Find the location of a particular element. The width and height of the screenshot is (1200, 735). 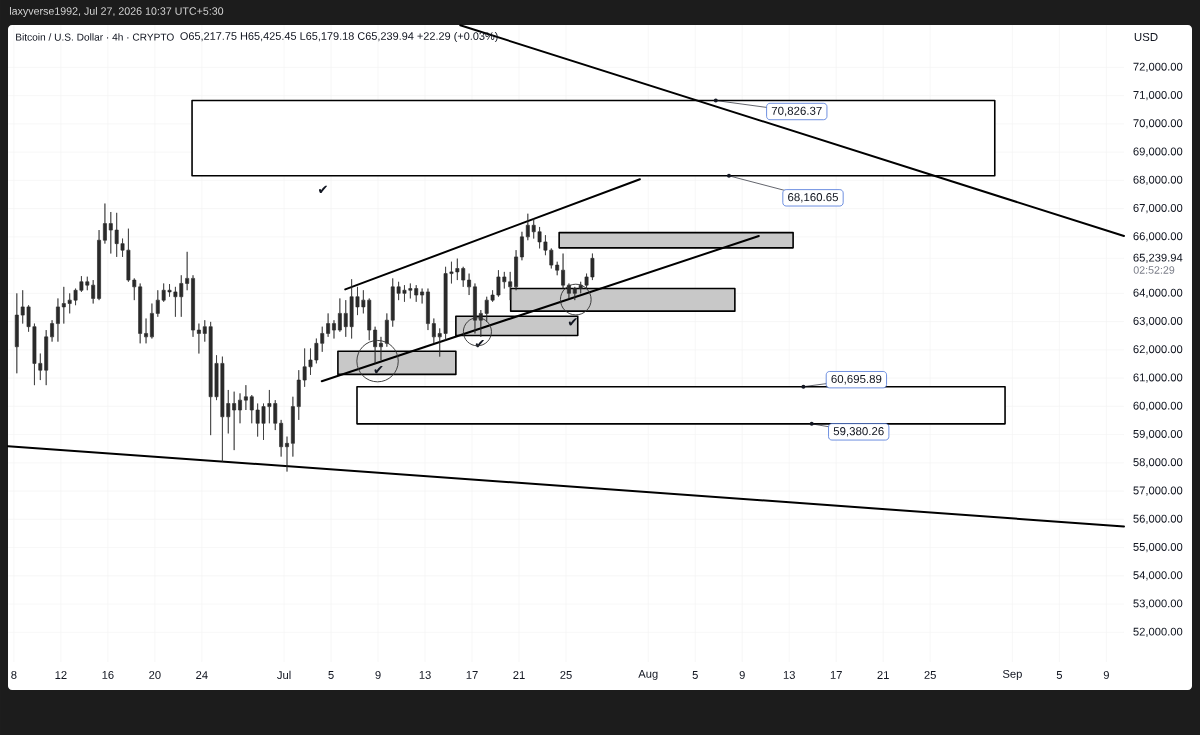

y-tick-label: 53,000.00 is located at coordinates (1158, 604).